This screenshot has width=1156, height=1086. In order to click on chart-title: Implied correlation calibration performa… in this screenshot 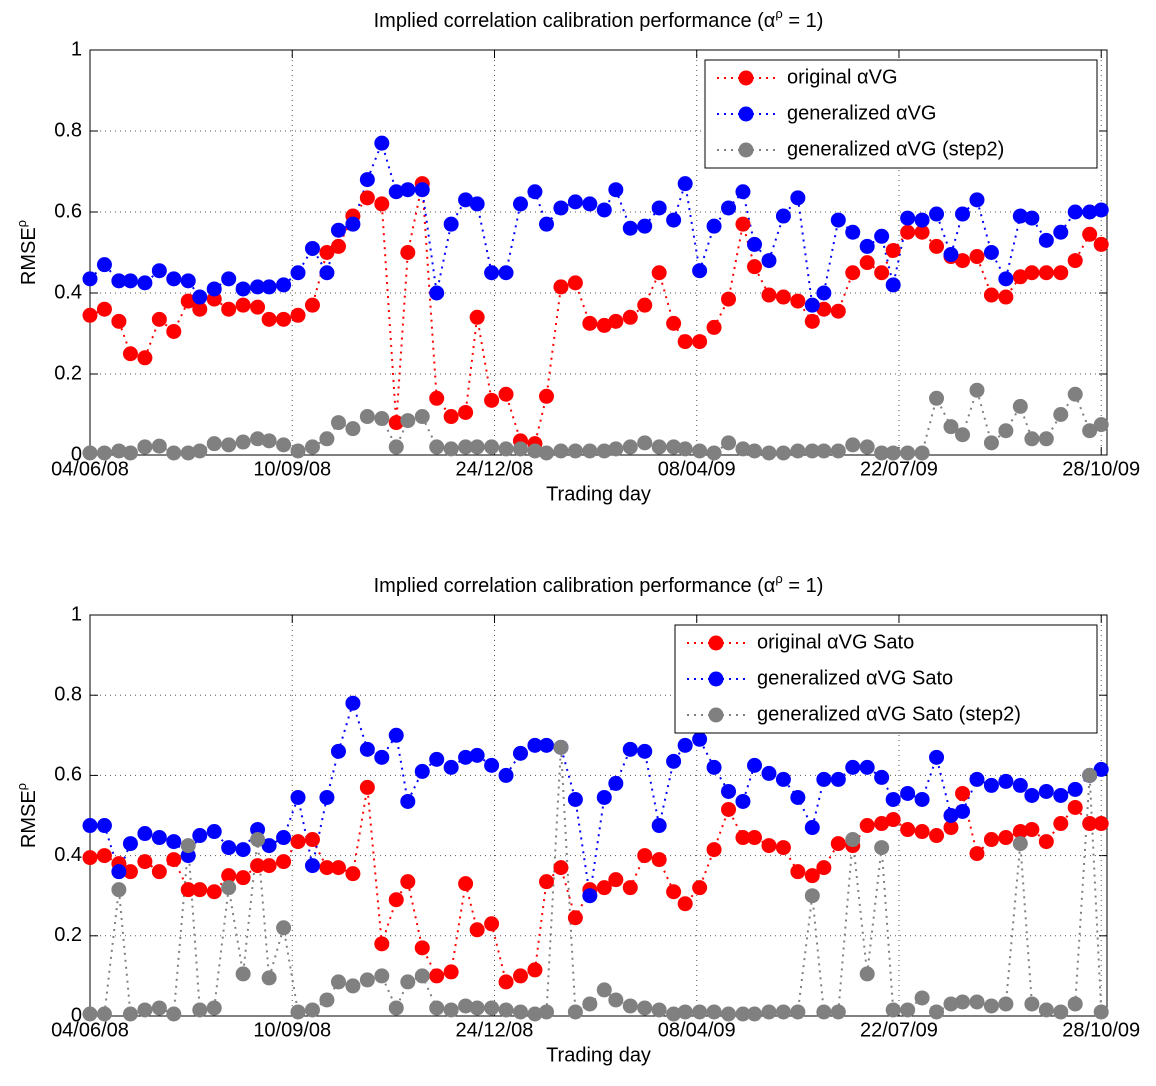, I will do `click(599, 19)`.